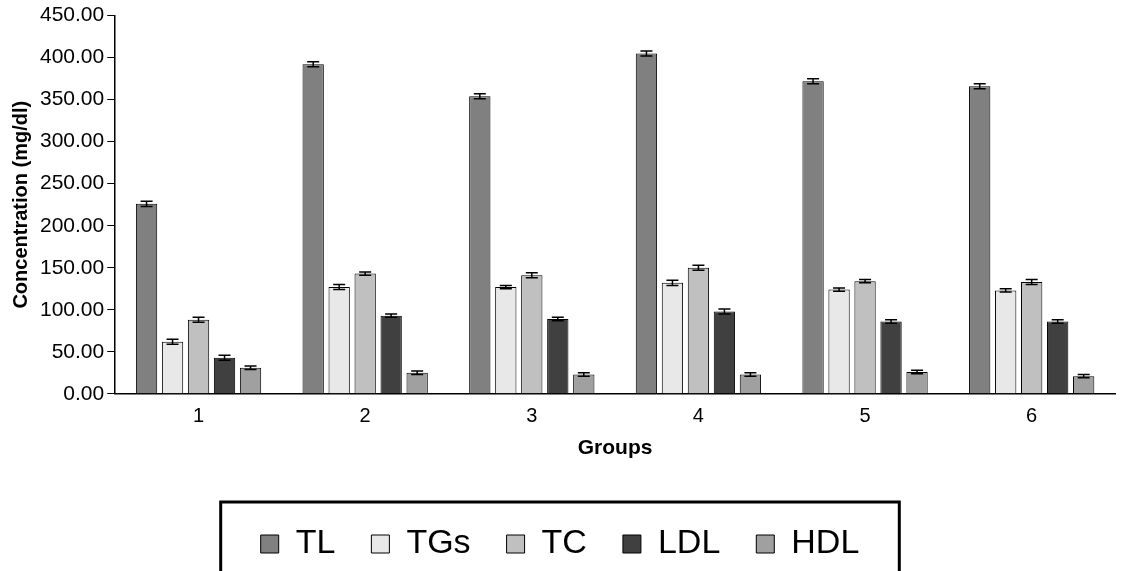 The image size is (1125, 571). I want to click on legend-label: LDL, so click(689, 541).